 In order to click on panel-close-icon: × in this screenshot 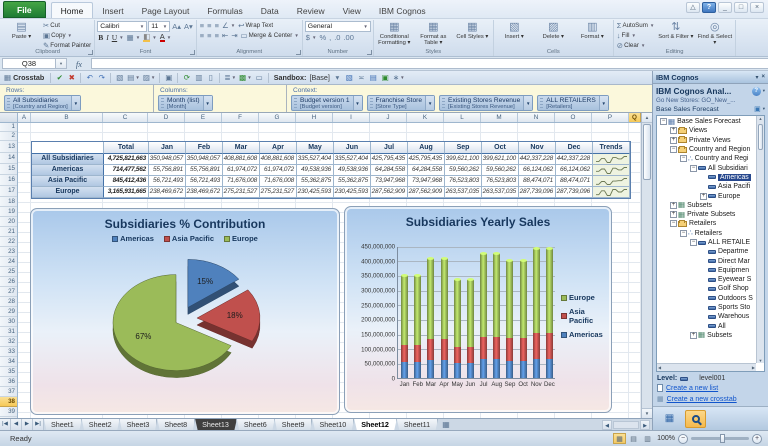, I will do `click(763, 76)`.